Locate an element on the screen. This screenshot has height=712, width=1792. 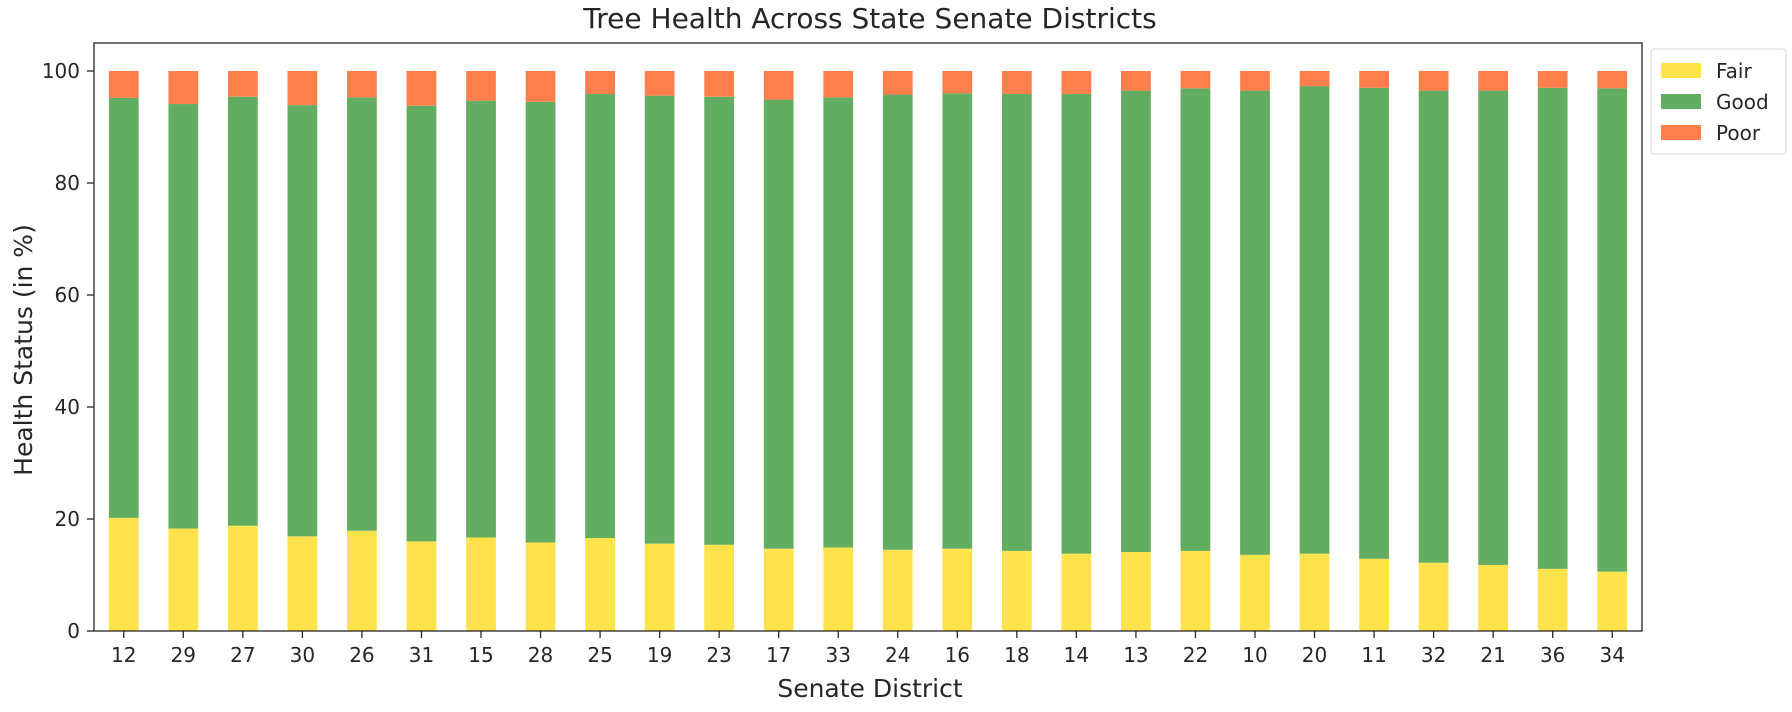
legend: Fair Good Poor is located at coordinates (1718, 101).